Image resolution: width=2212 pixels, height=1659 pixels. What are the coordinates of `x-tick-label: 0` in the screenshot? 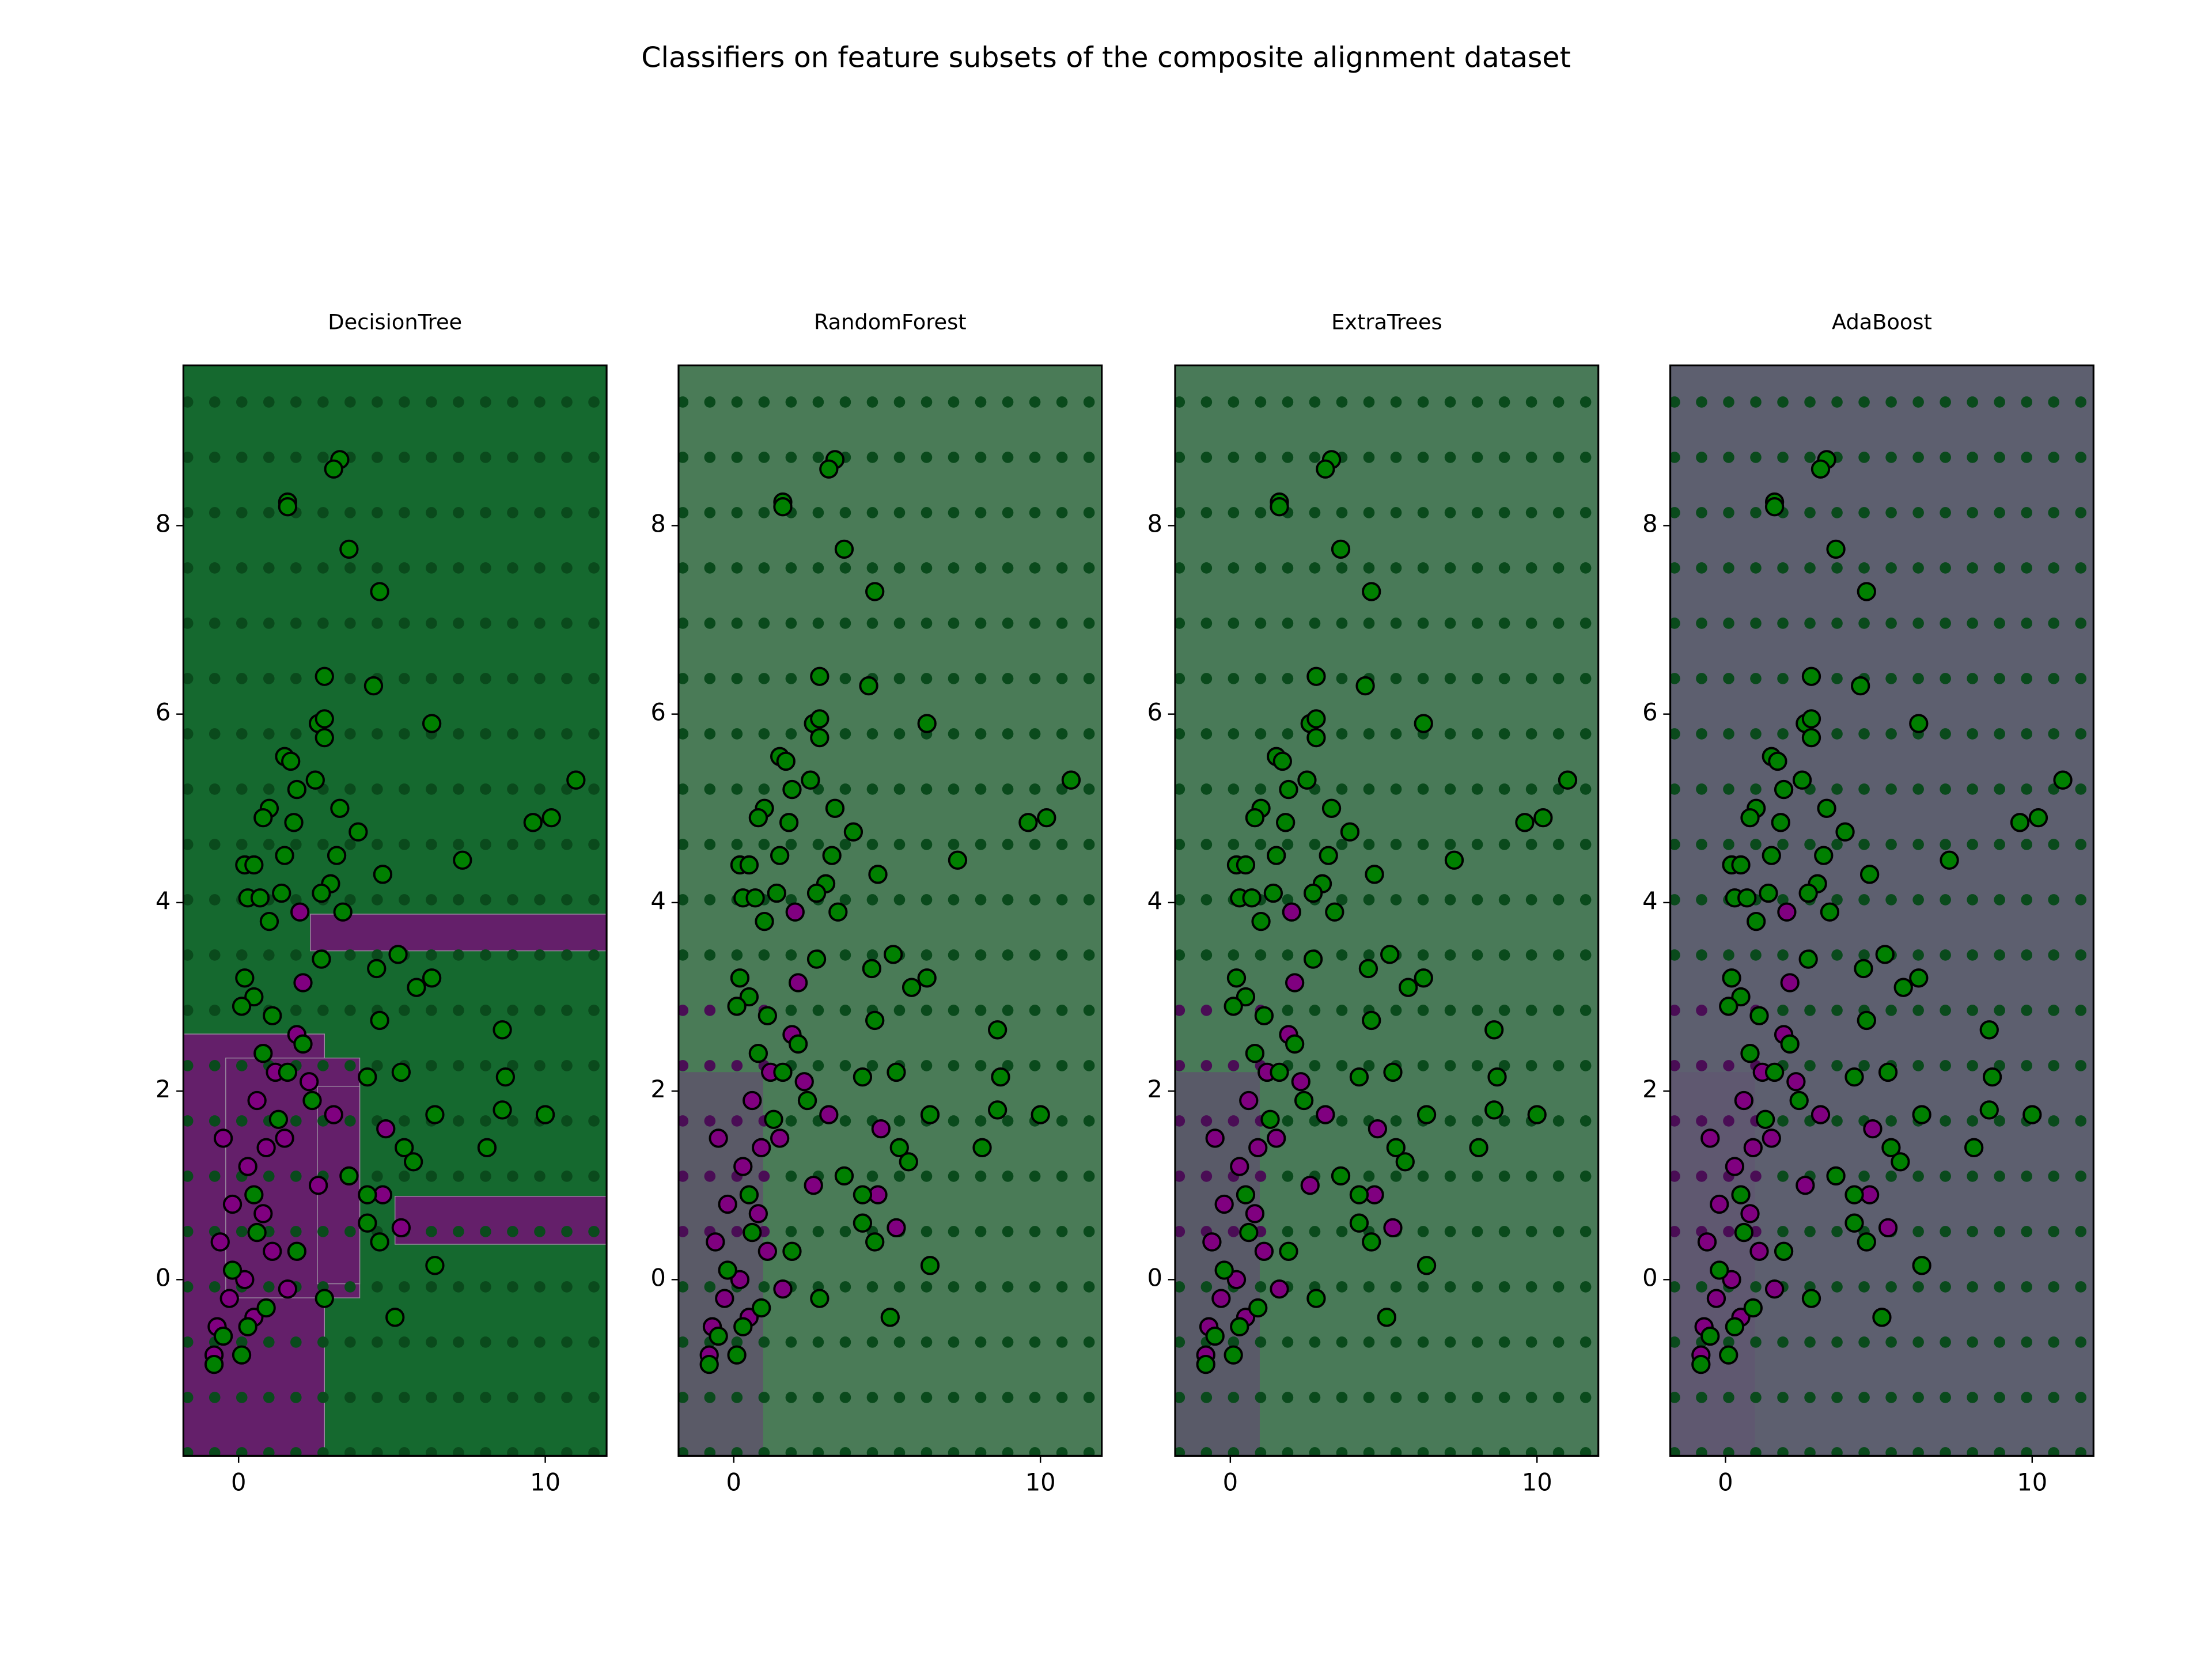 It's located at (1725, 1482).